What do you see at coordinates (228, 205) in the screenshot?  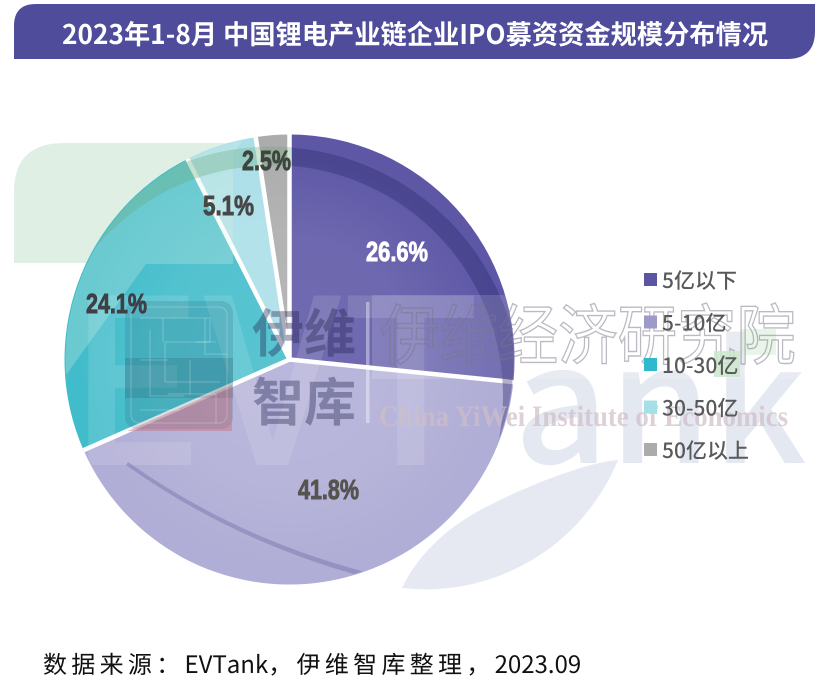 I see `svg-text: 5.1%` at bounding box center [228, 205].